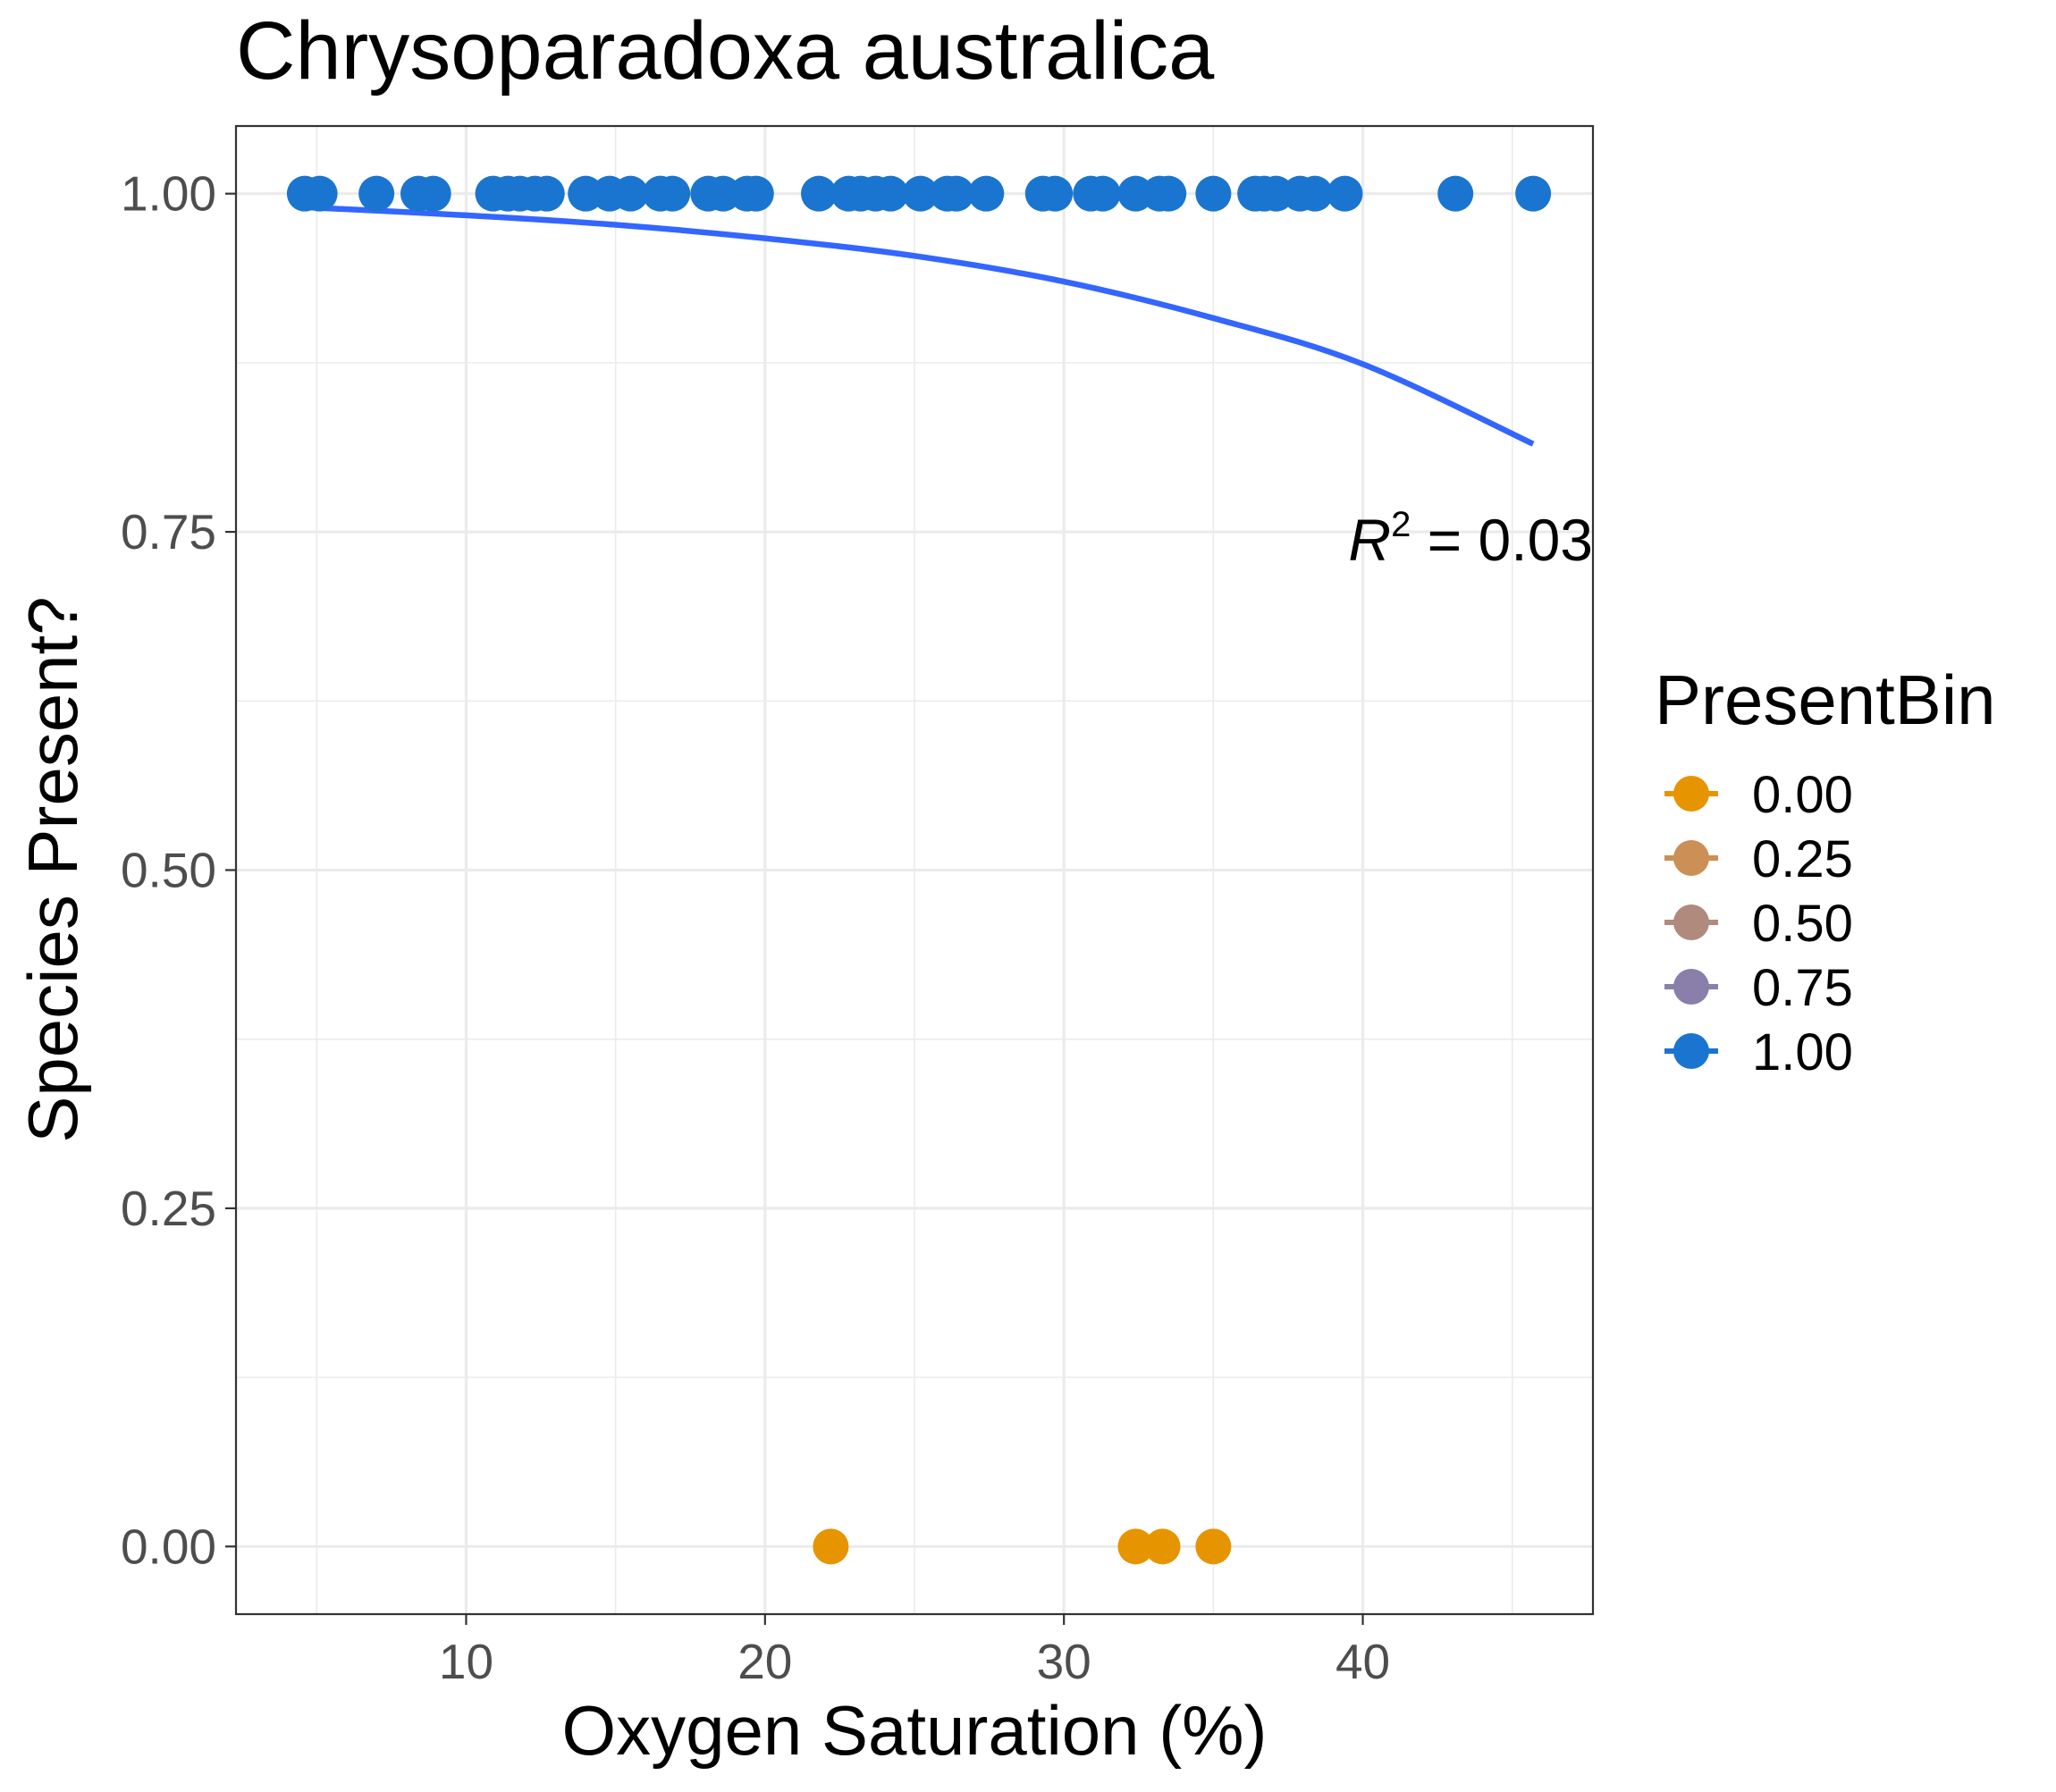 The width and height of the screenshot is (2056, 1792). I want to click on chart-title: Chrysoparadoxa australica, so click(725, 51).